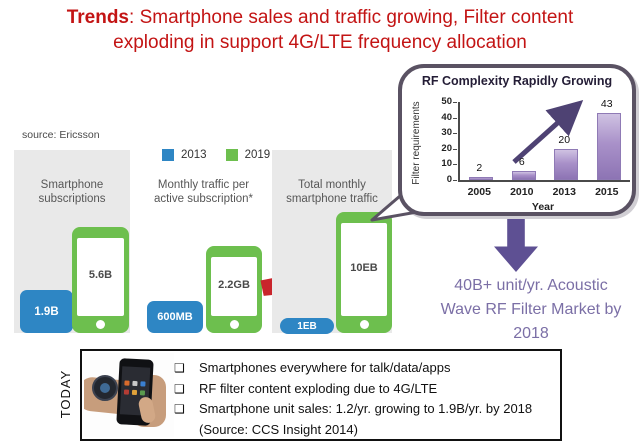 Image resolution: width=640 pixels, height=445 pixels. I want to click on y-tick-label: 0, so click(449, 179).